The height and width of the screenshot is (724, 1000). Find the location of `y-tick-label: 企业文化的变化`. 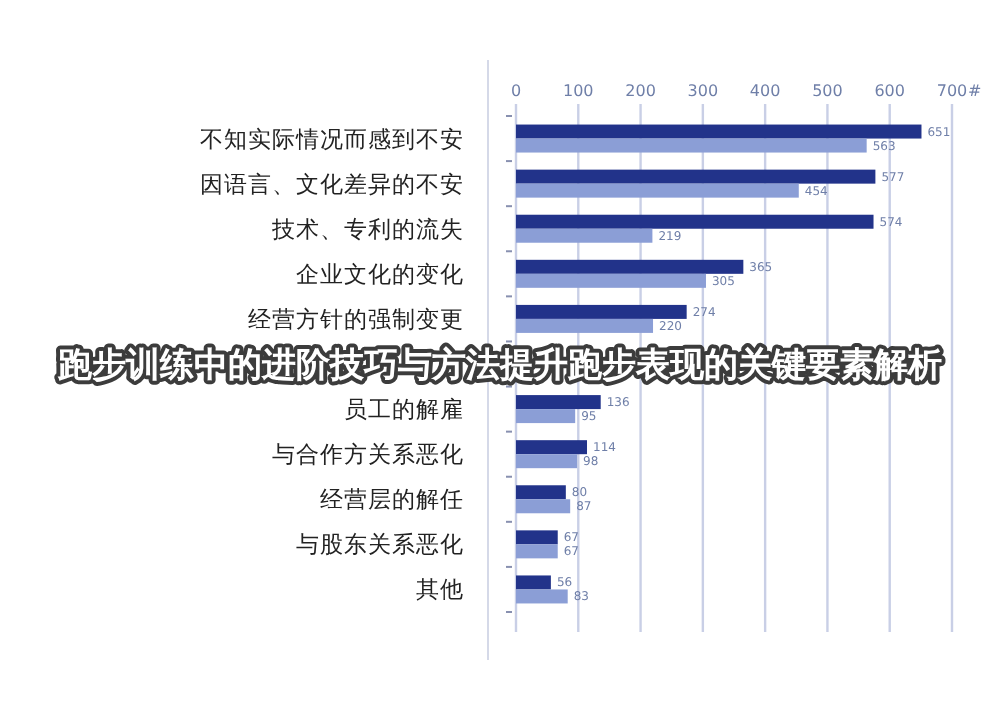

y-tick-label: 企业文化的变化 is located at coordinates (380, 273).